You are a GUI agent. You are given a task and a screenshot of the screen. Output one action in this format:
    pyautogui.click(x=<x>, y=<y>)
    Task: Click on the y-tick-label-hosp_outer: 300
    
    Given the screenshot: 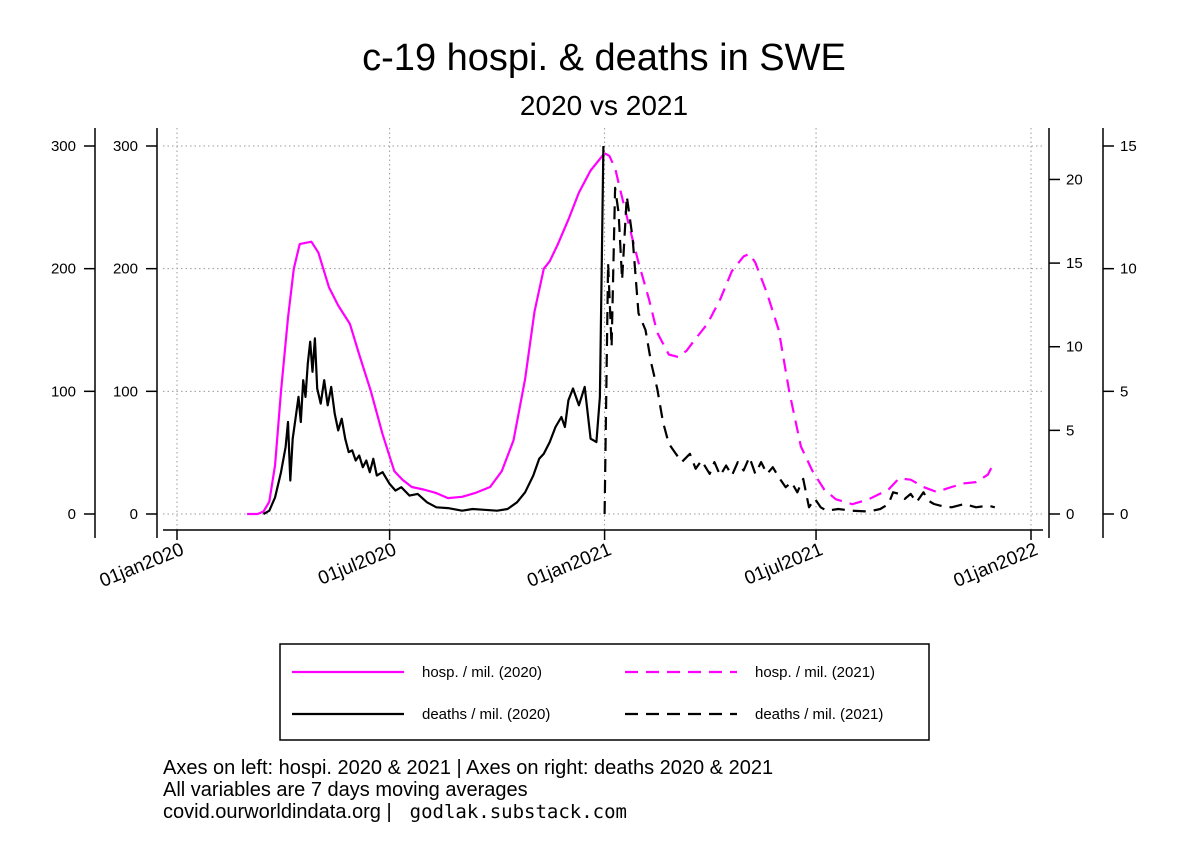 What is the action you would take?
    pyautogui.click(x=63, y=146)
    